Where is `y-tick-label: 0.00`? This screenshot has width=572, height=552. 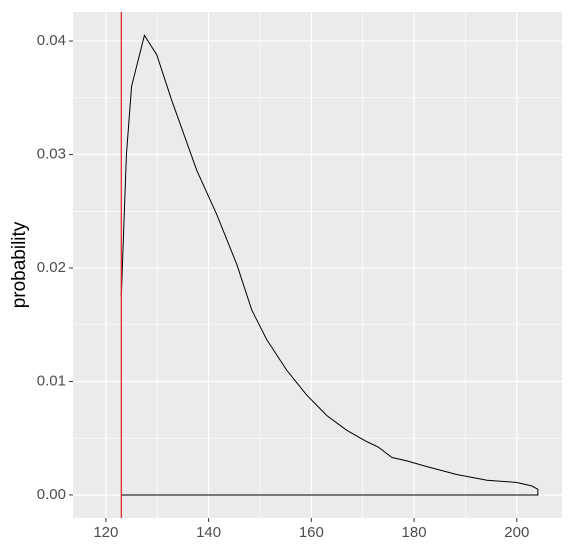
y-tick-label: 0.00 is located at coordinates (51, 494).